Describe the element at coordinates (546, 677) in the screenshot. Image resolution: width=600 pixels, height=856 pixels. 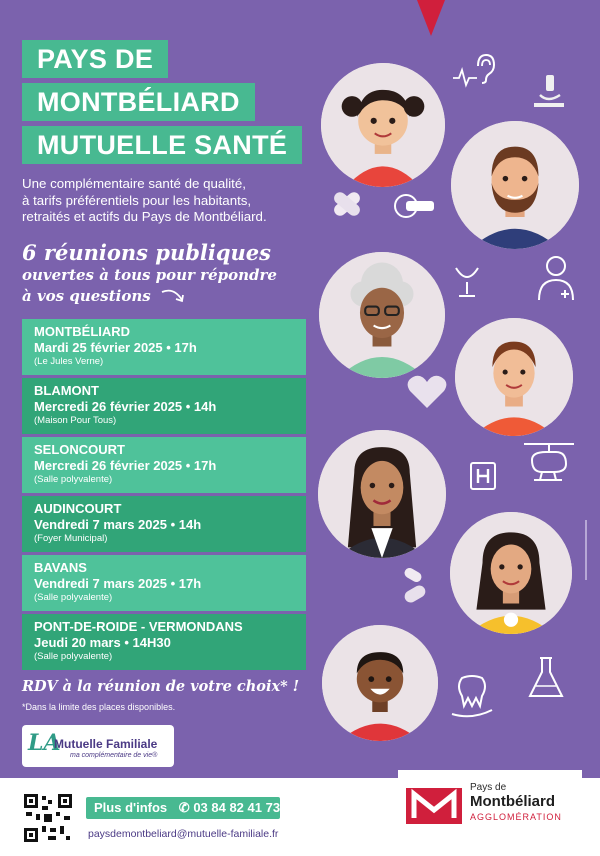
I see `flask-icon` at that location.